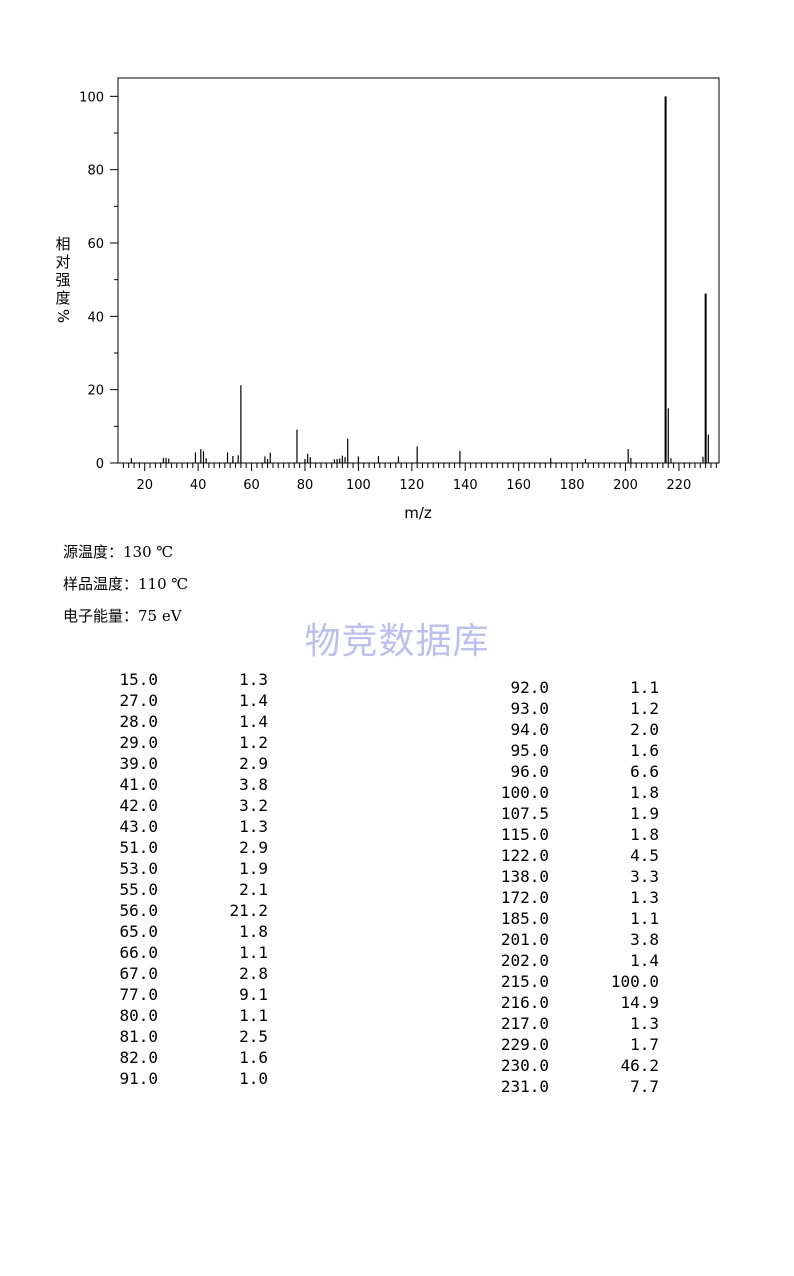  Describe the element at coordinates (138, 826) in the screenshot. I see `mz-value: 43.0` at that location.